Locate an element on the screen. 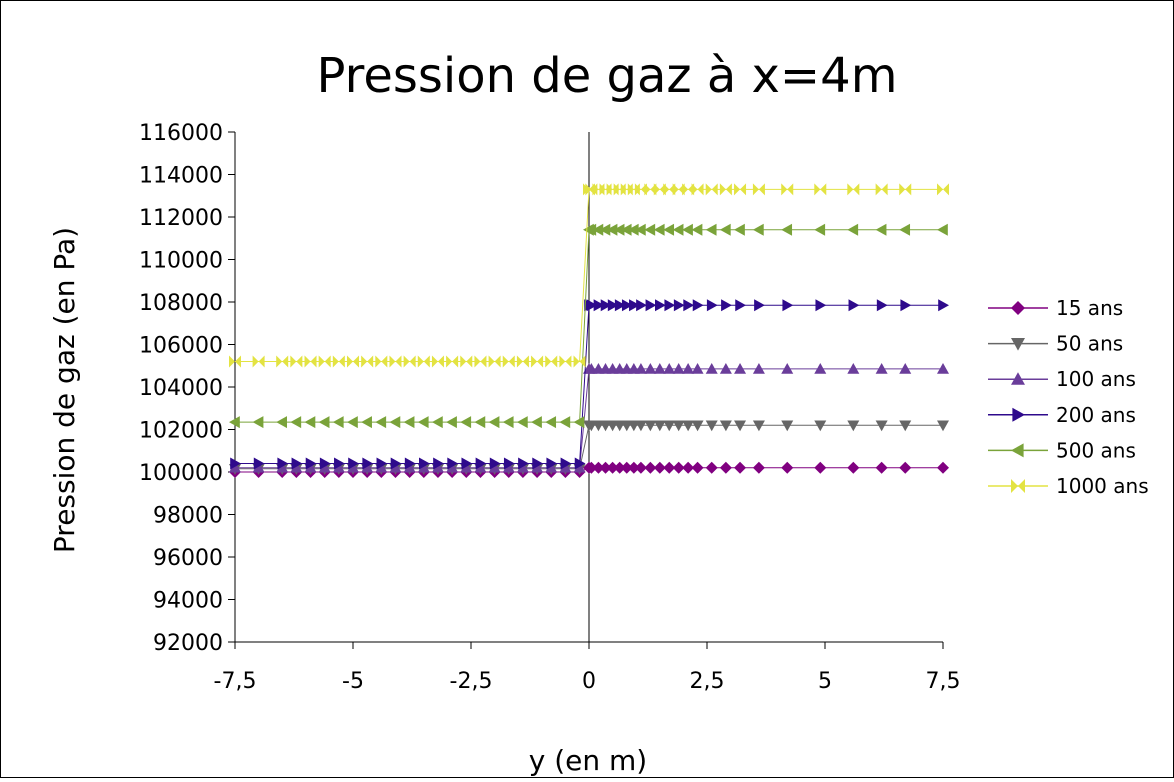 Image resolution: width=1174 pixels, height=782 pixels. series-100-ans is located at coordinates (589, 417).